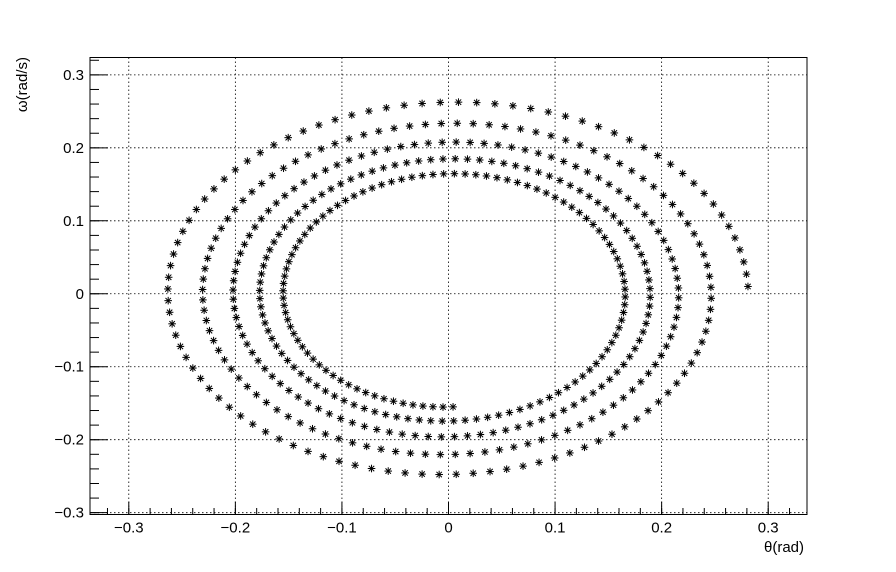 The height and width of the screenshot is (572, 896). What do you see at coordinates (69, 367) in the screenshot?
I see `y-tick-label: −0.1` at bounding box center [69, 367].